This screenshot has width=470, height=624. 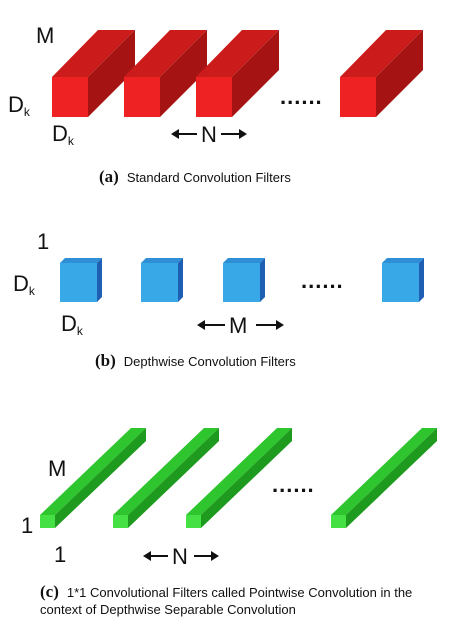 I want to click on caption-a: (a) Standard Convolution Filters, so click(x=195, y=176).